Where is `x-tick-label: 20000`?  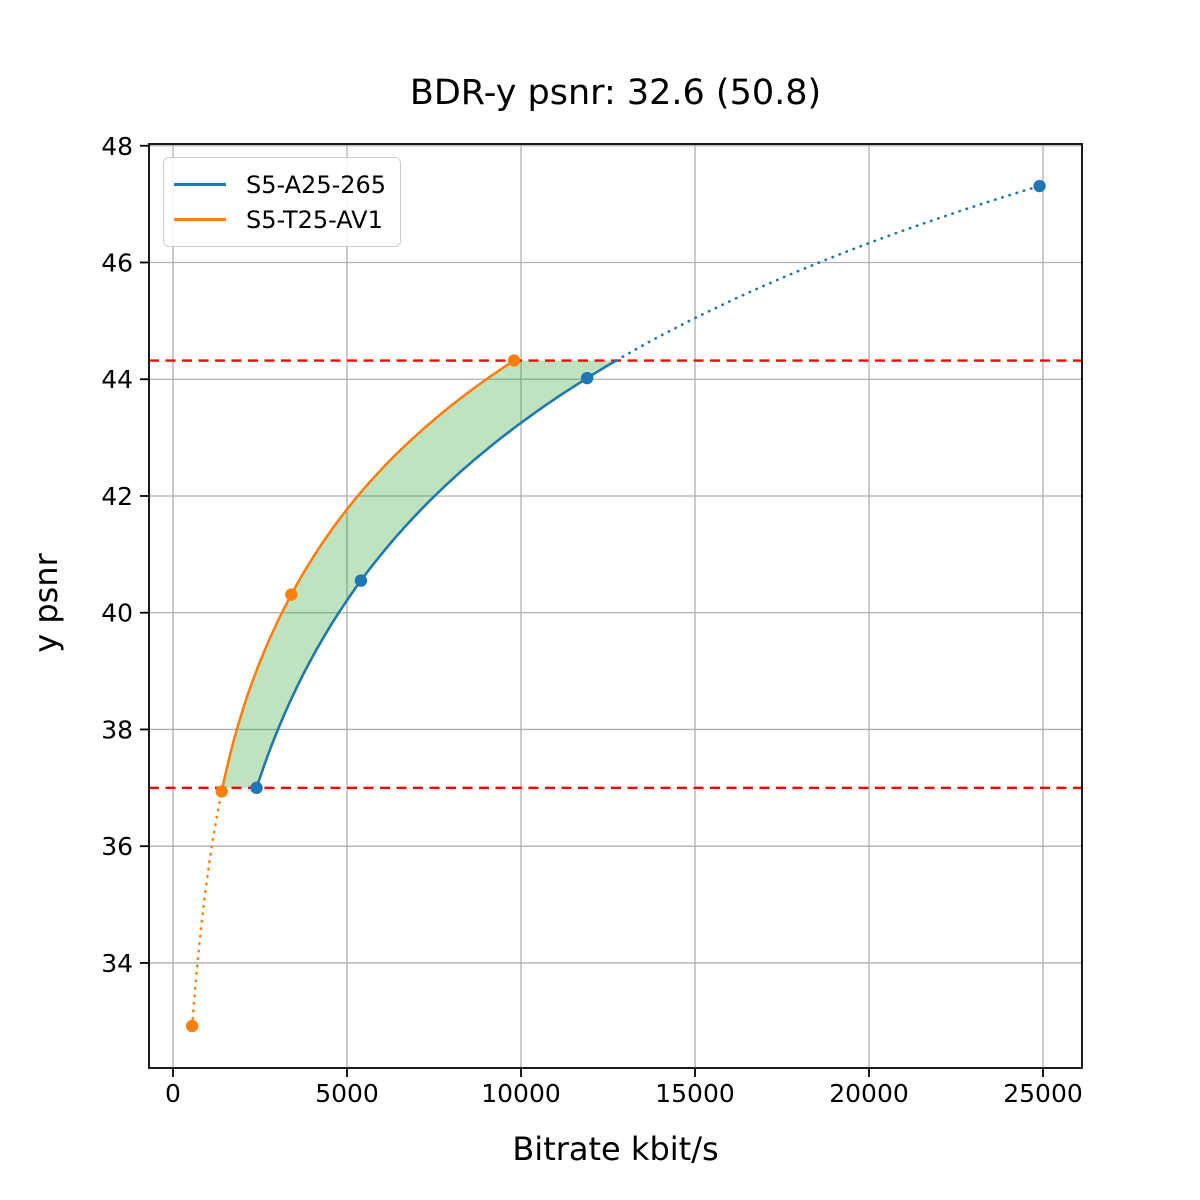
x-tick-label: 20000 is located at coordinates (869, 1093).